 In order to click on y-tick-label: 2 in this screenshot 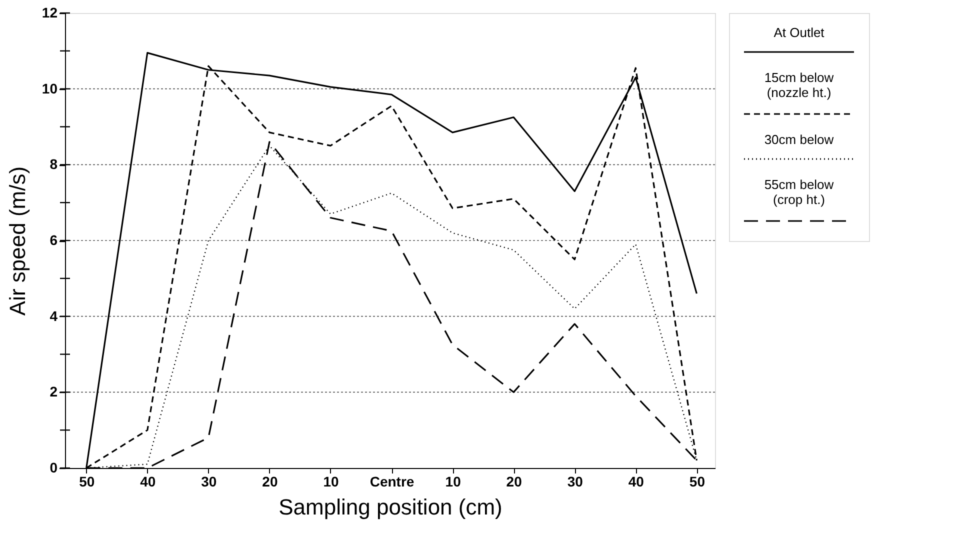, I will do `click(54, 392)`.